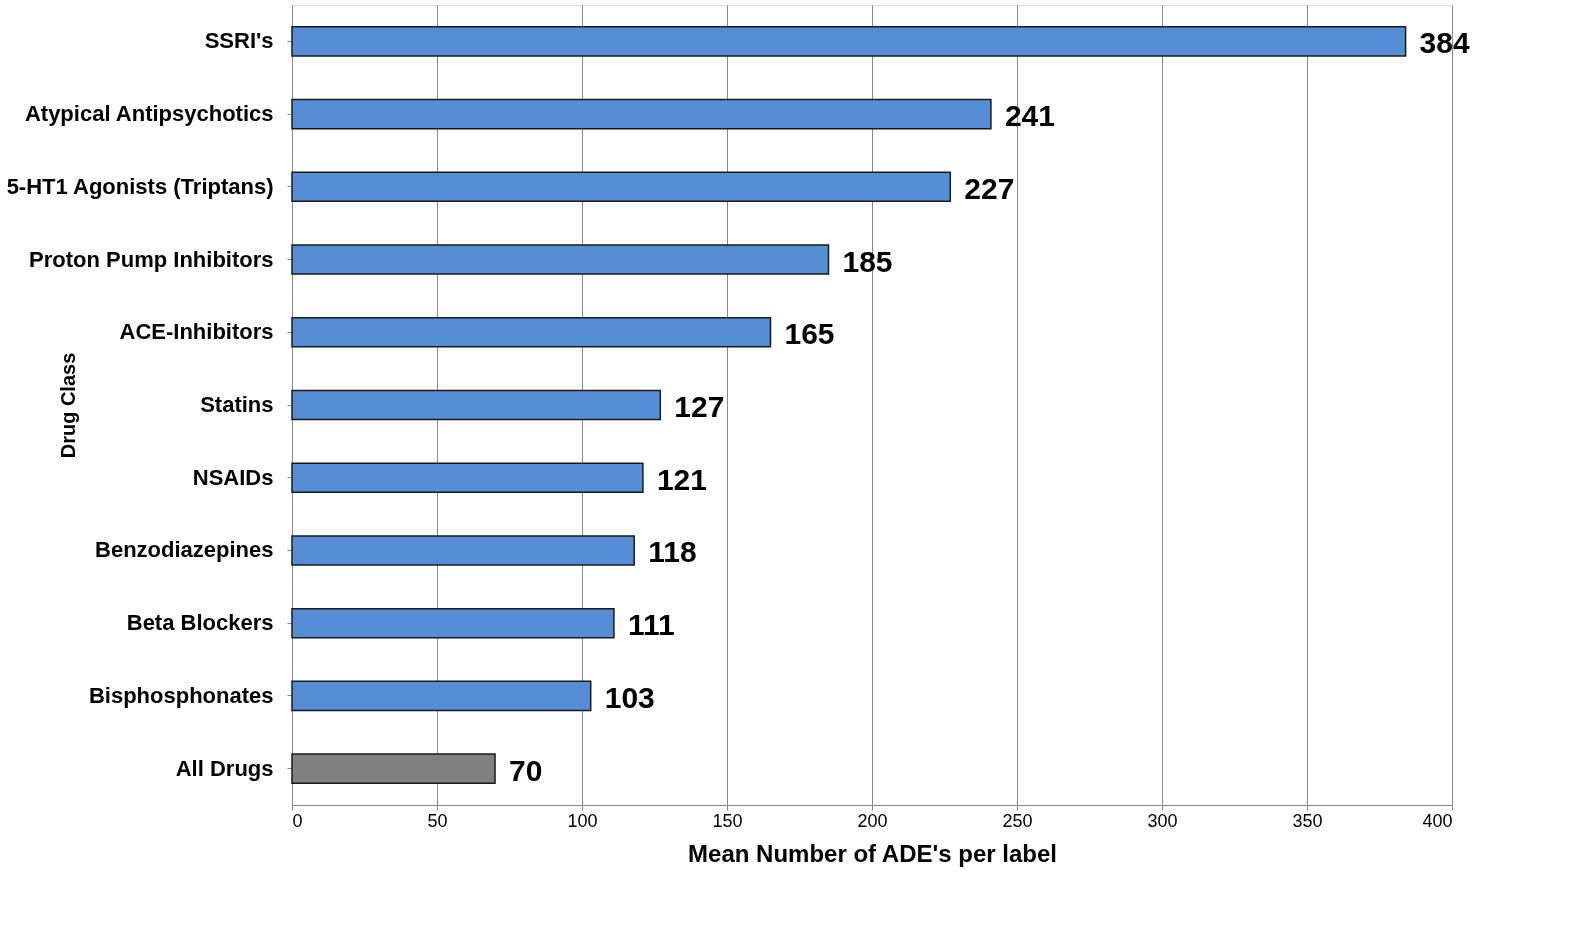 The image size is (1589, 933). I want to click on y-tick-label: Beta Blockers, so click(200, 623).